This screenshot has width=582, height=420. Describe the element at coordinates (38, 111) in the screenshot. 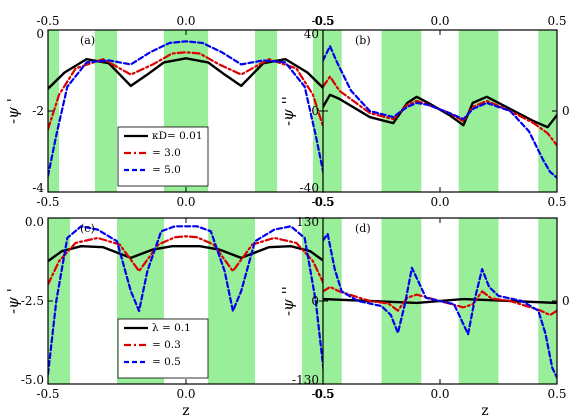

I see `panel-a-y-tick-label-1: -2` at that location.